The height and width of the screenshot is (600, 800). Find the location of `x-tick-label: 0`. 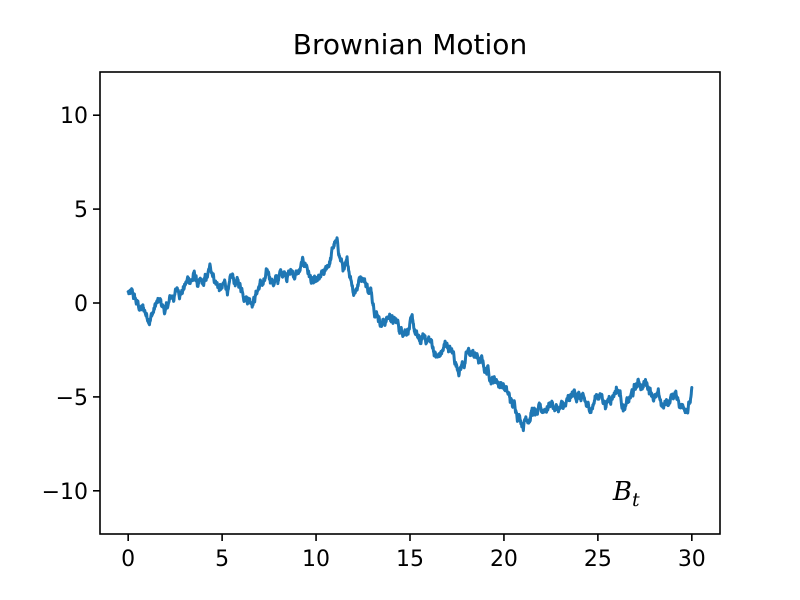

x-tick-label: 0 is located at coordinates (128, 559).